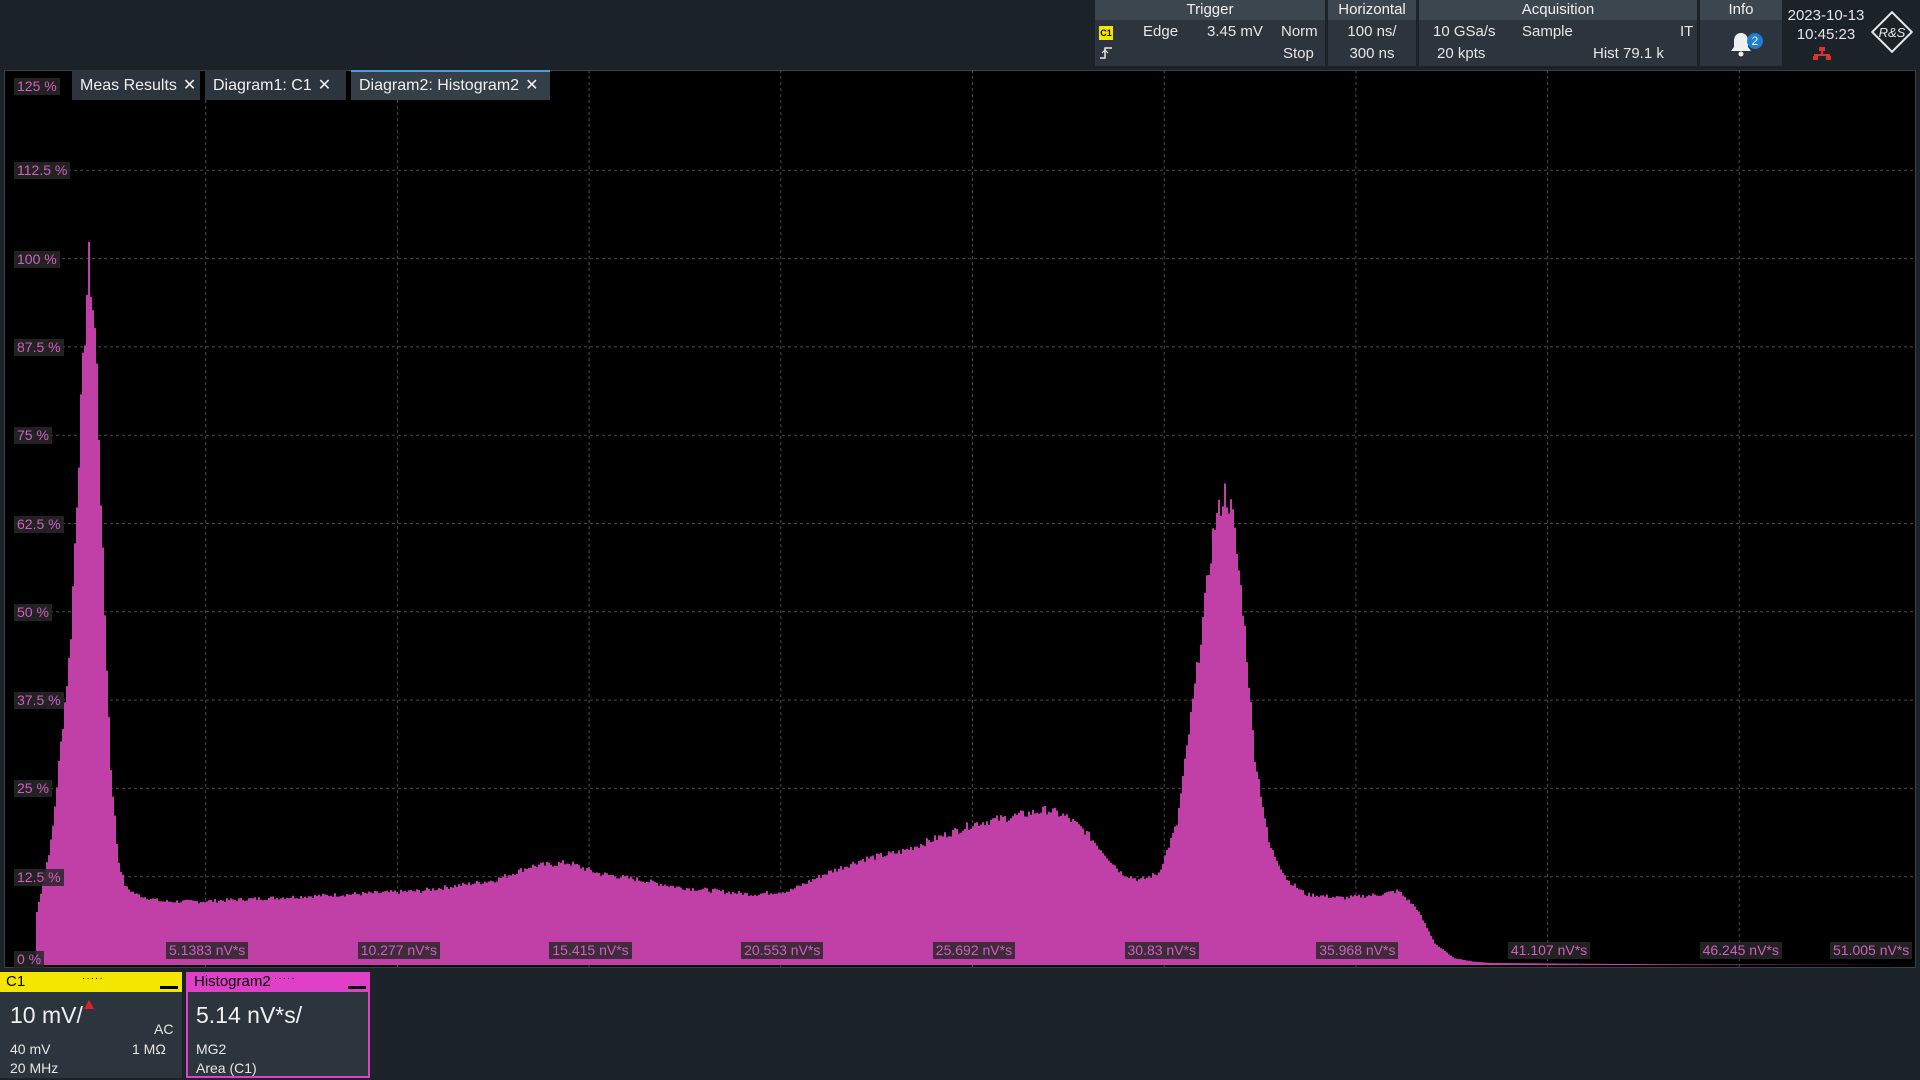  I want to click on horizontal-panel: Horizontal 100 ns/ 300 ns, so click(1372, 33).